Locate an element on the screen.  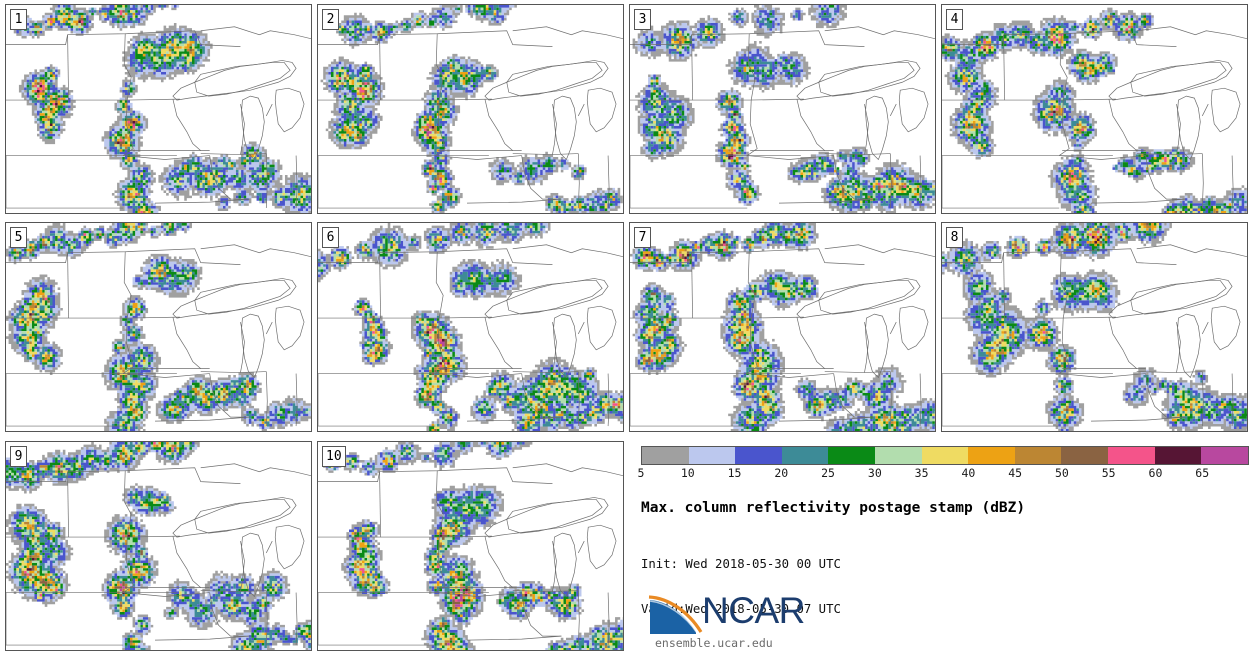
colorbar-tick-40: 40 is located at coordinates (968, 473).